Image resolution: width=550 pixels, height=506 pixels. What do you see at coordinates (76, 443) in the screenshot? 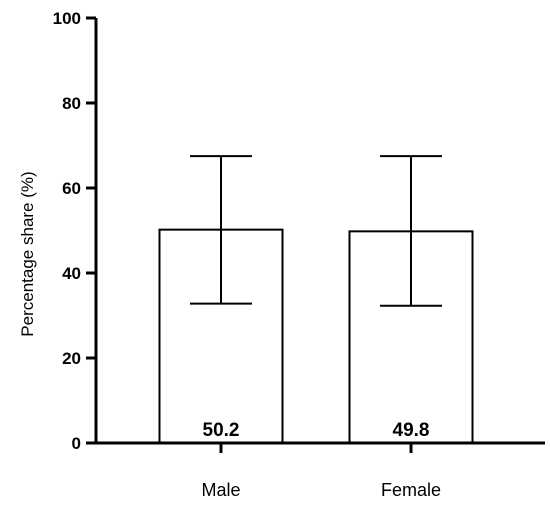
I see `y-tick-label-0: 0` at bounding box center [76, 443].